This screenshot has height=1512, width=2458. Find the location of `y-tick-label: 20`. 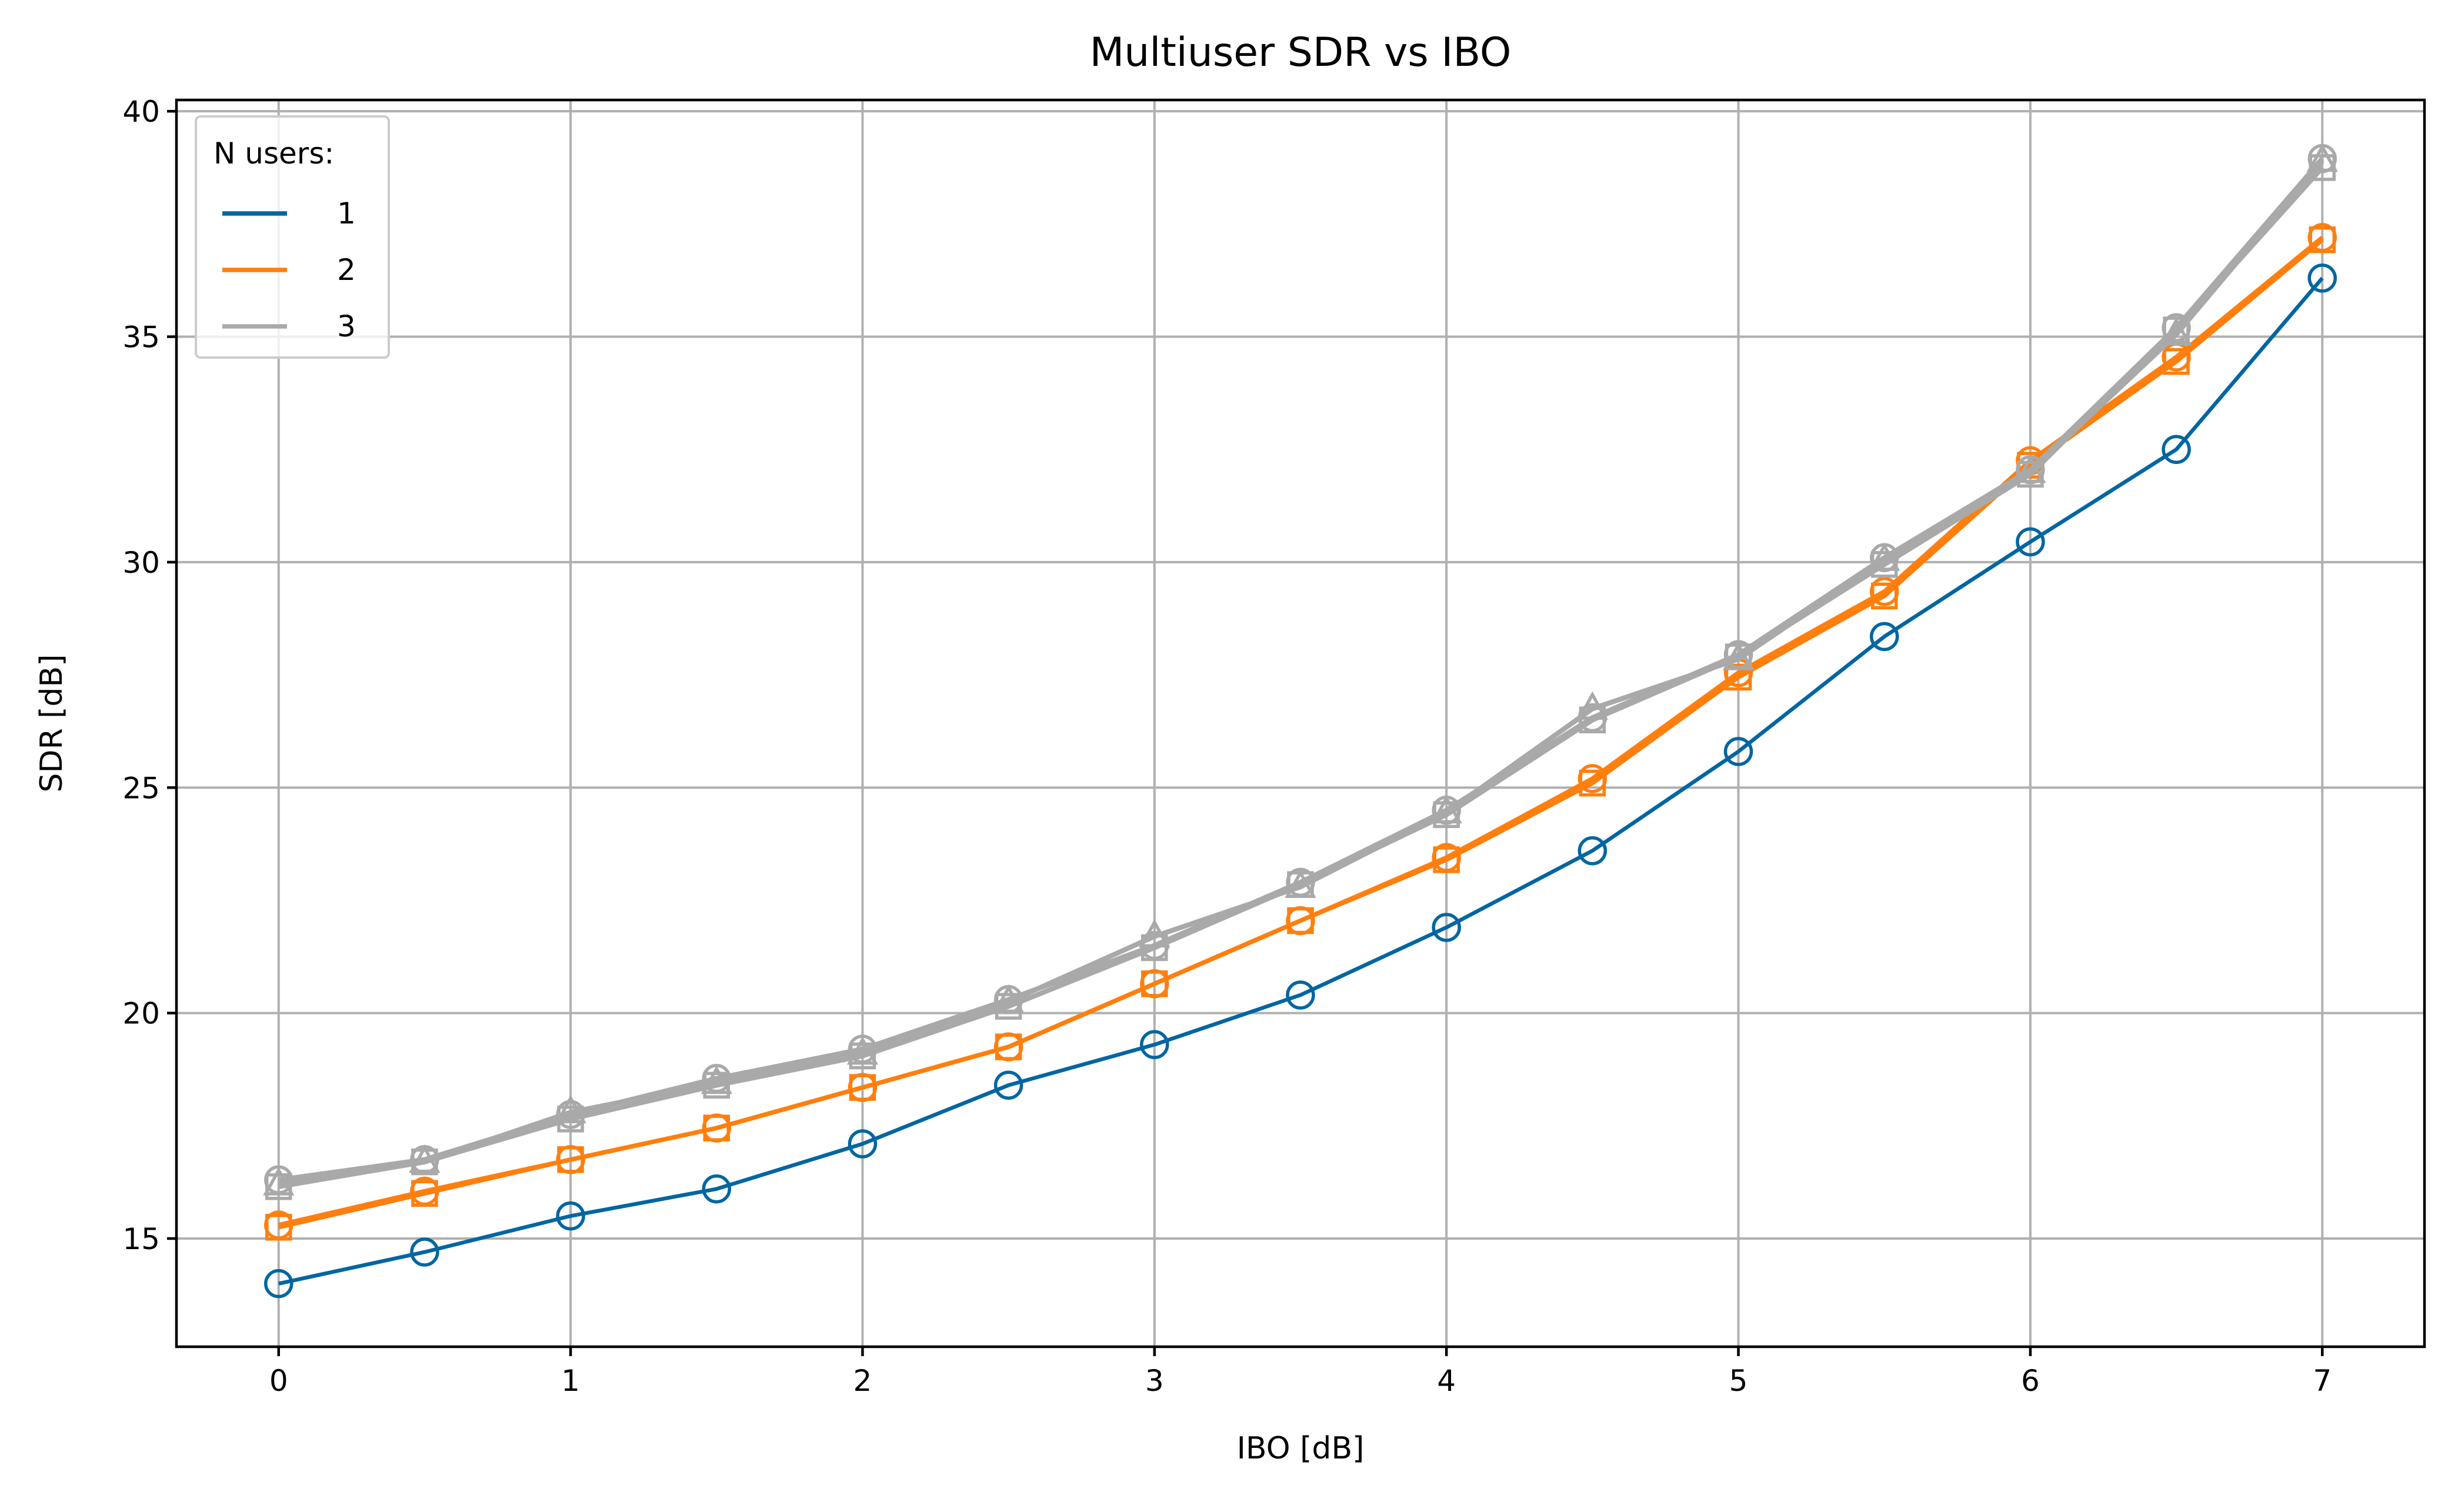

y-tick-label: 20 is located at coordinates (141, 1014).